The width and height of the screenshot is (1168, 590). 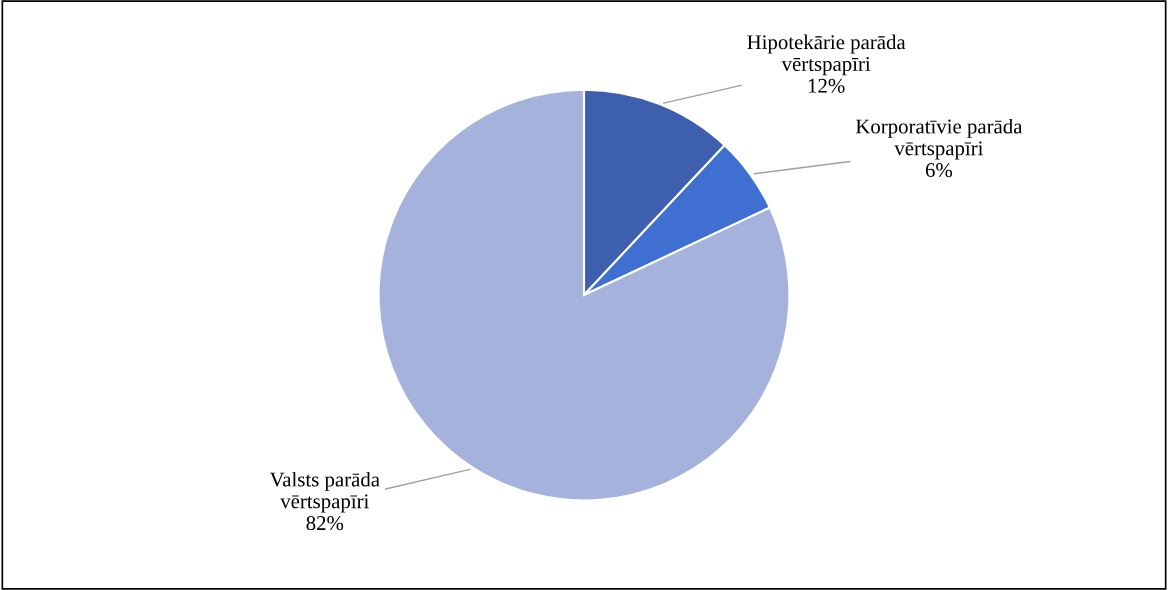 I want to click on data-label: 82%, so click(x=325, y=523).